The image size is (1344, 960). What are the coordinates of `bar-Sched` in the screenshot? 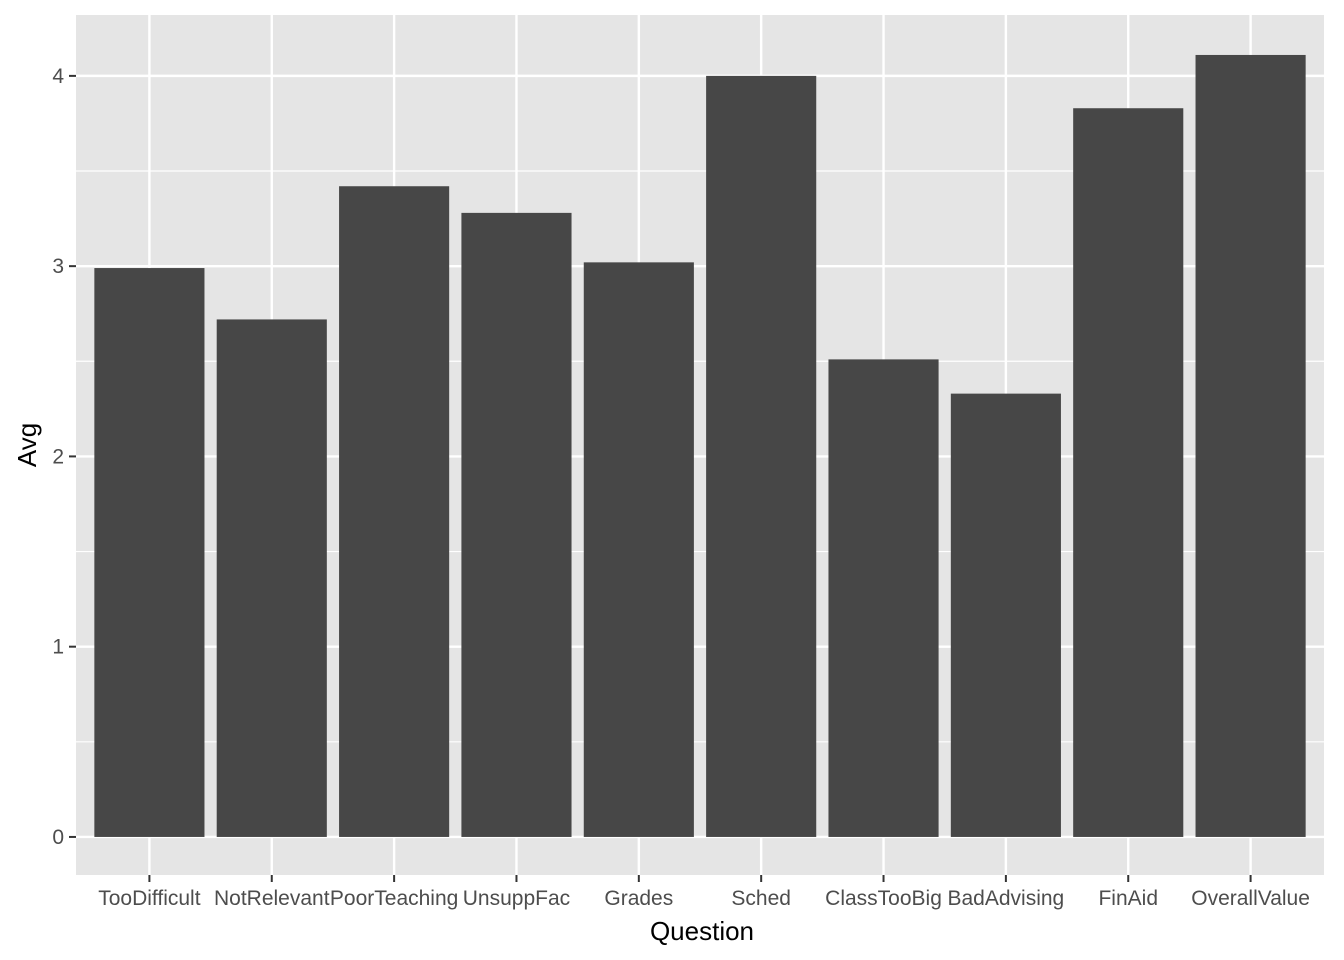 It's located at (761, 456).